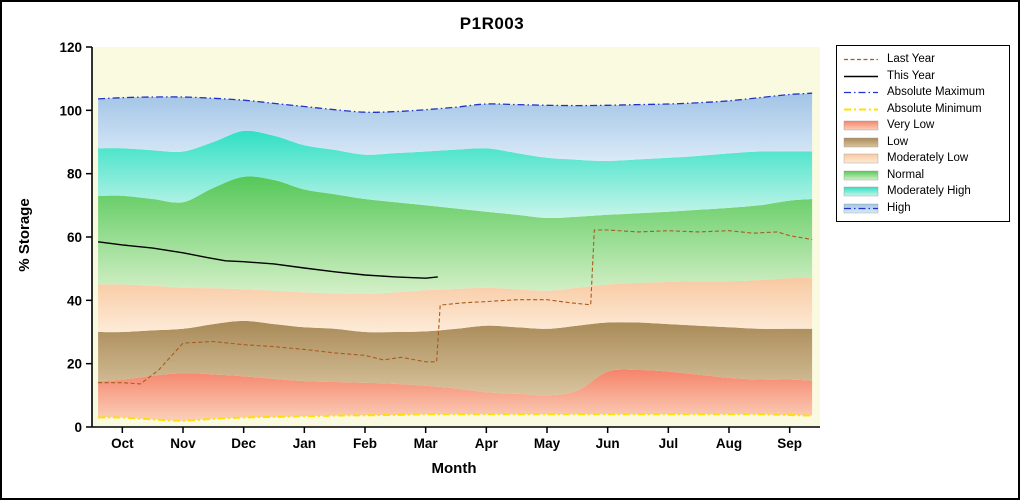  What do you see at coordinates (861, 93) in the screenshot?
I see `legend-swatch-absolute-maximum` at bounding box center [861, 93].